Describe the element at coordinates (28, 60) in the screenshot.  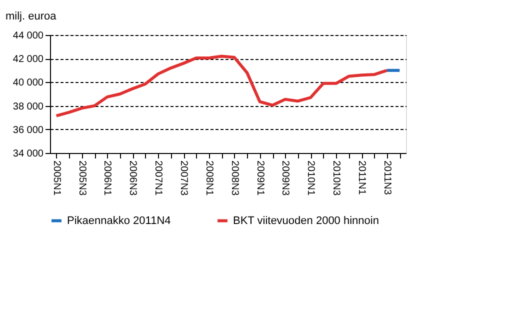
I see `y-tick-label: 42 000` at that location.